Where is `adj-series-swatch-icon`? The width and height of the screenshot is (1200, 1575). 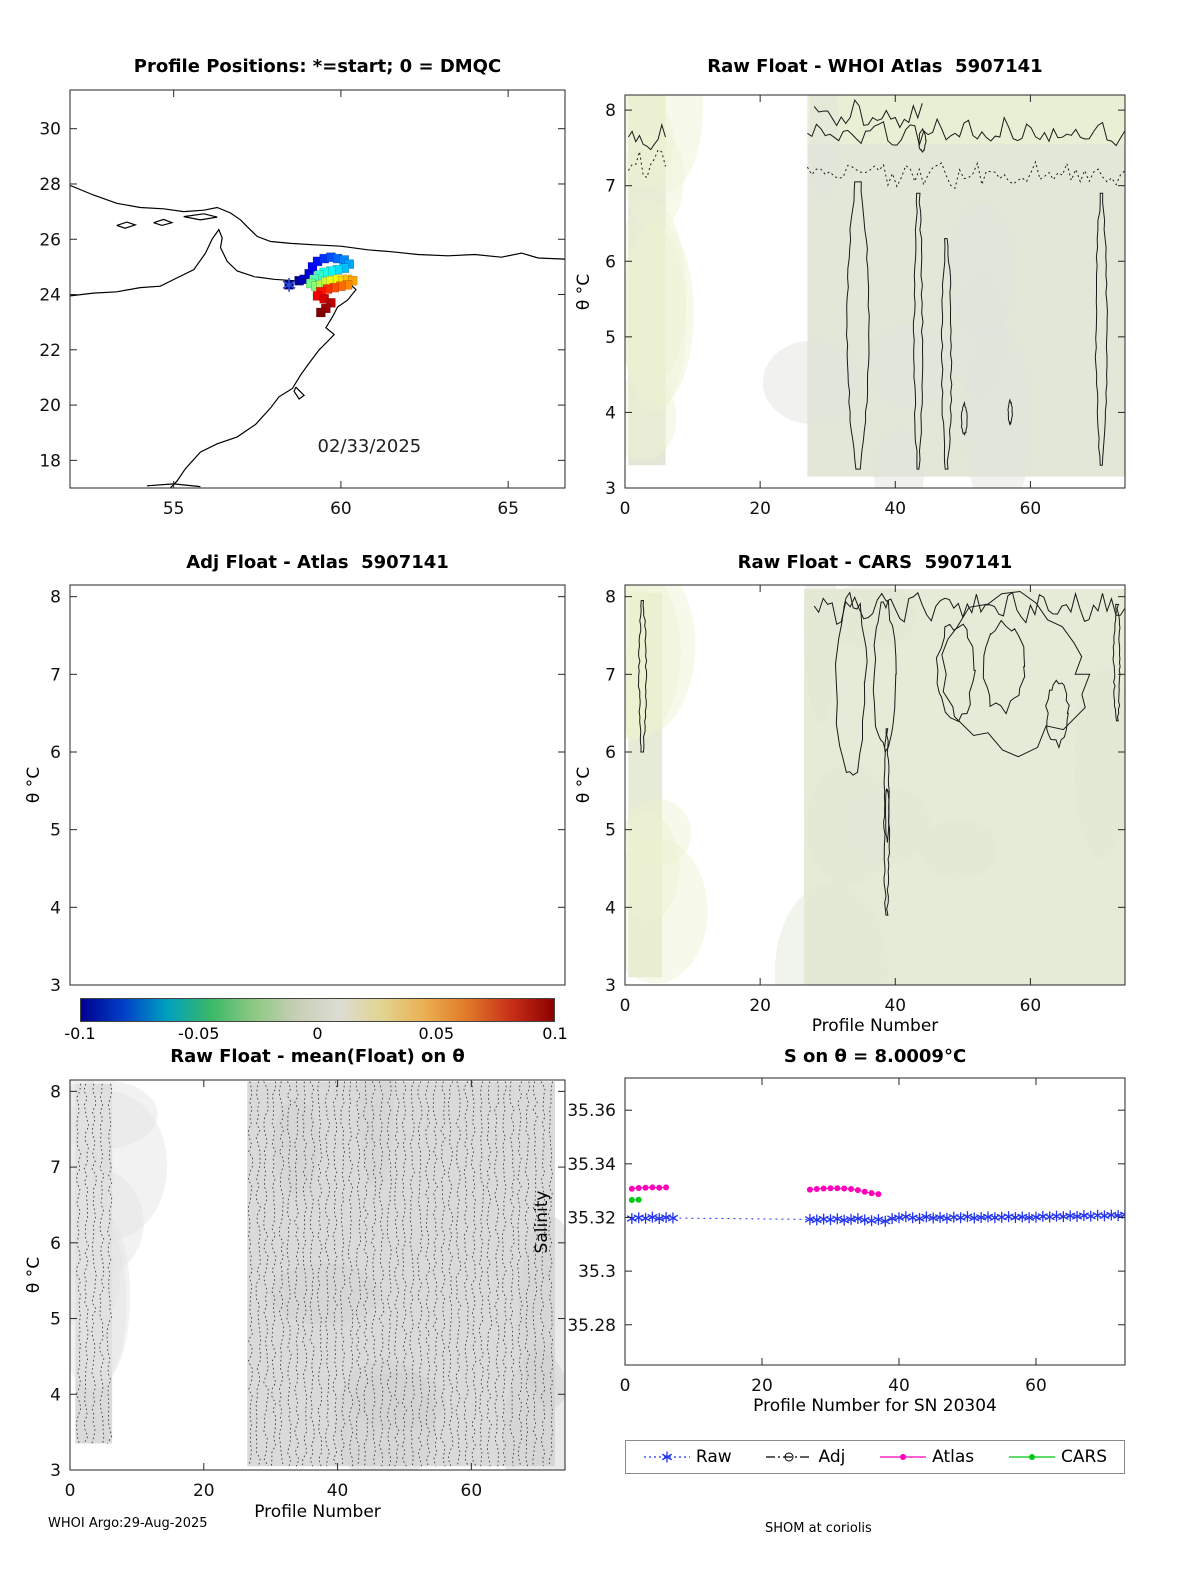
adj-series-swatch-icon is located at coordinates (789, 1457).